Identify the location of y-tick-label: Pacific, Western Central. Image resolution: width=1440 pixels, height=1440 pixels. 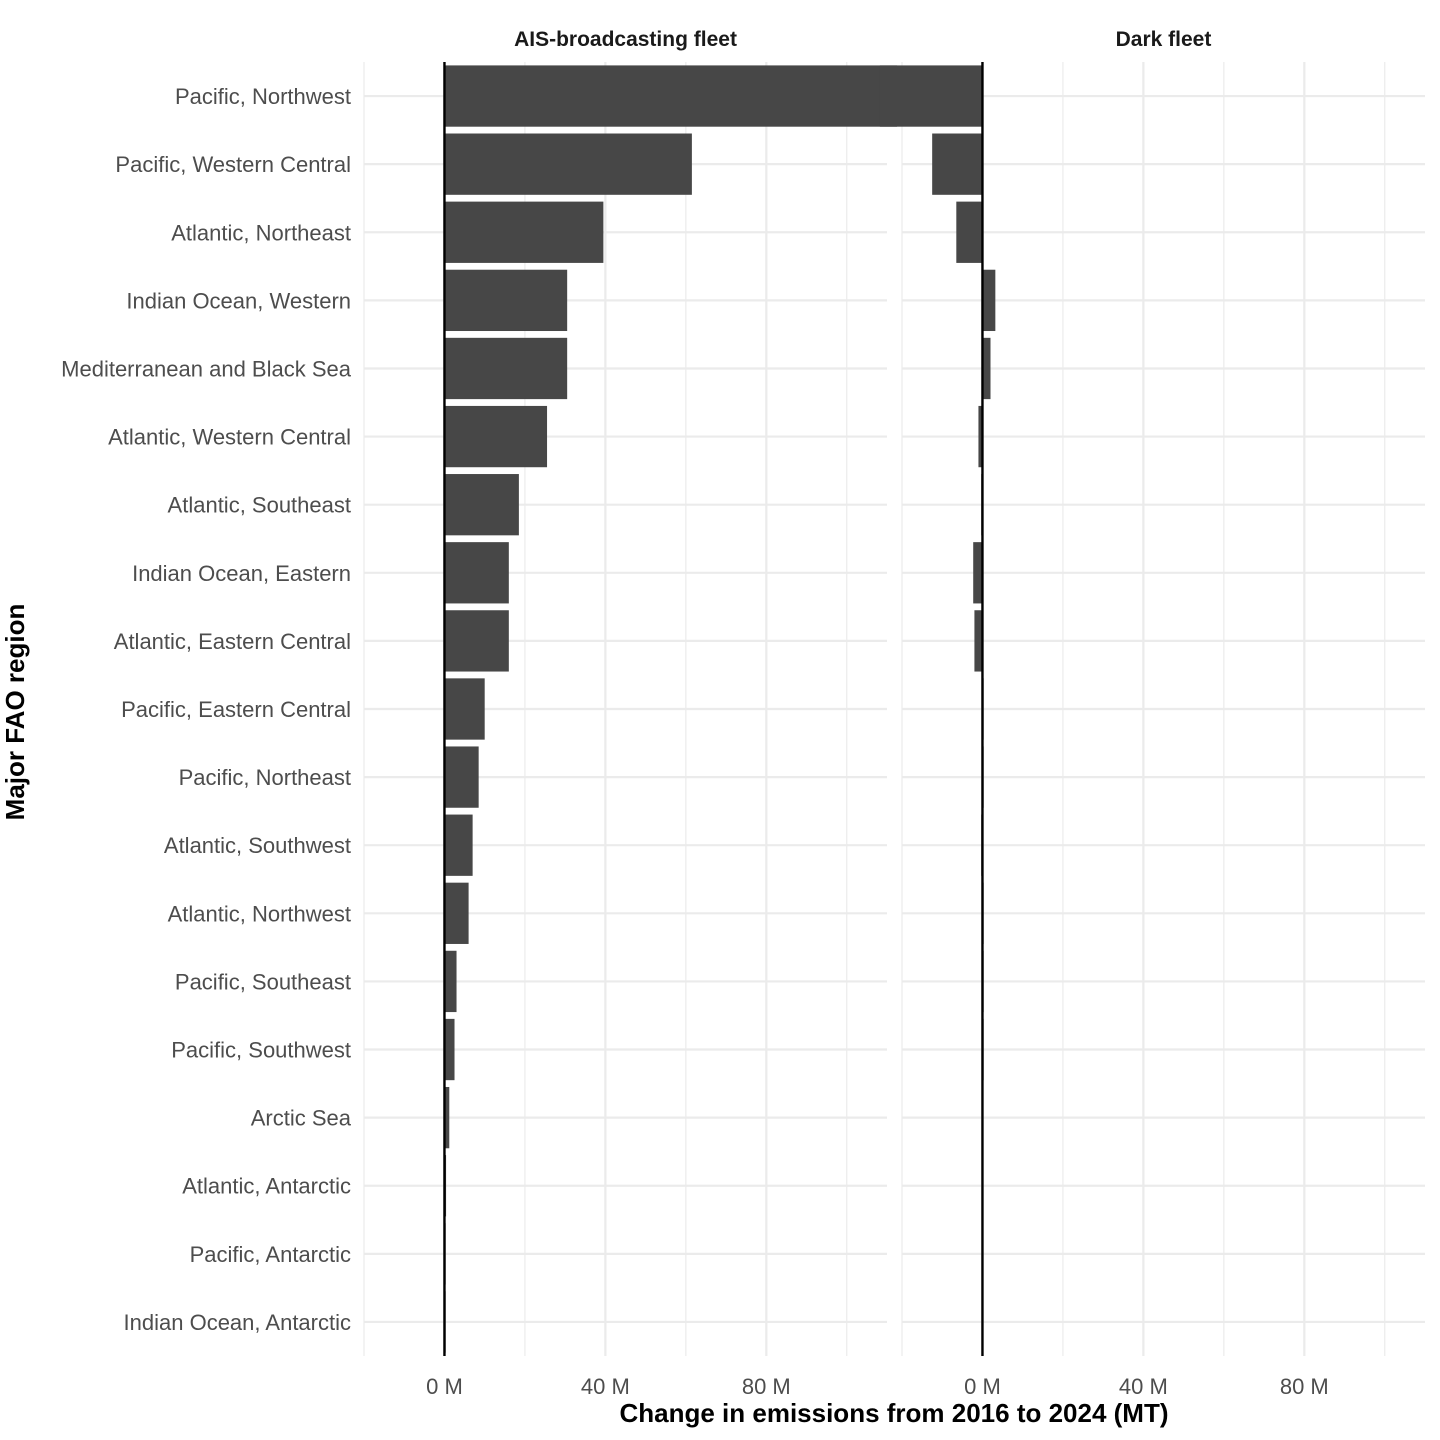
(233, 164).